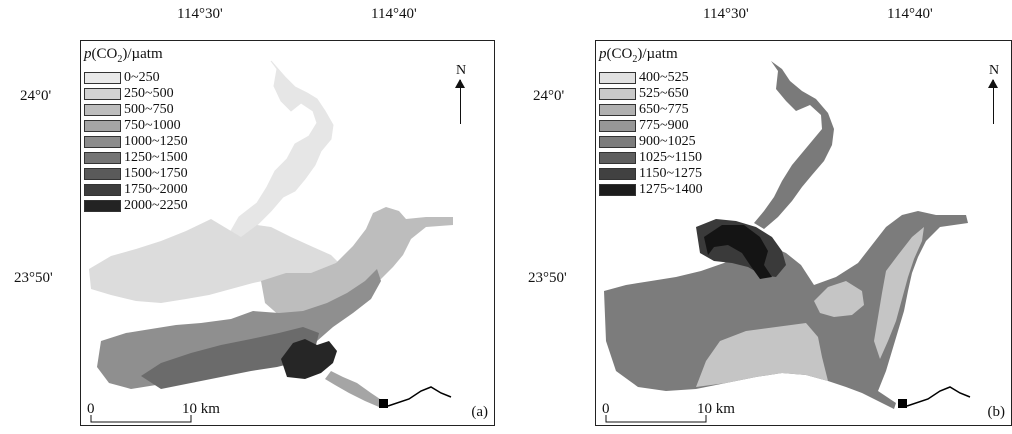 The width and height of the screenshot is (1012, 434). I want to click on region-a-north-arm, so click(282, 149).